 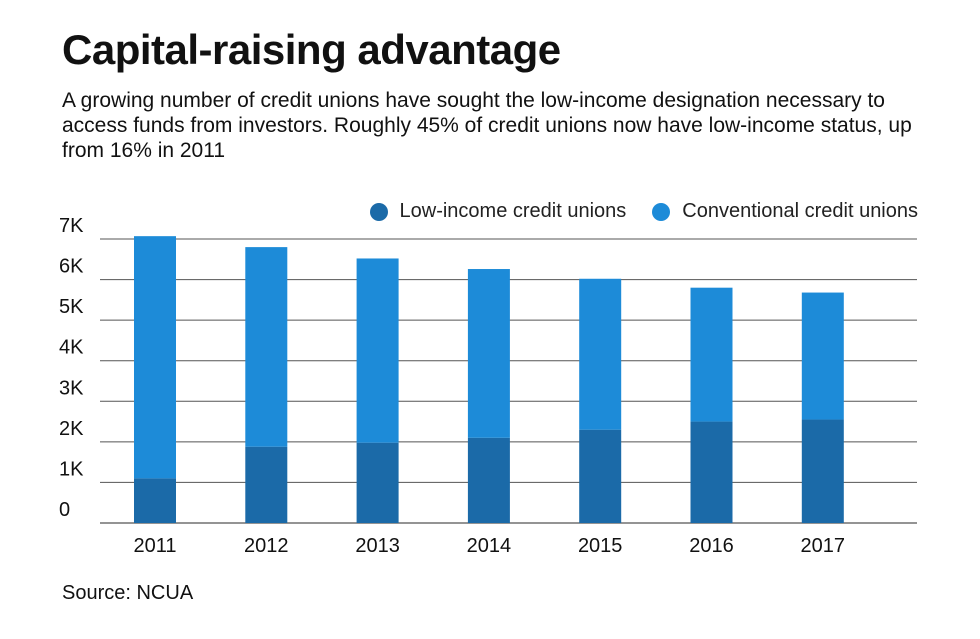 I want to click on legend-item-conventional: Conventional credit unions, so click(x=785, y=211).